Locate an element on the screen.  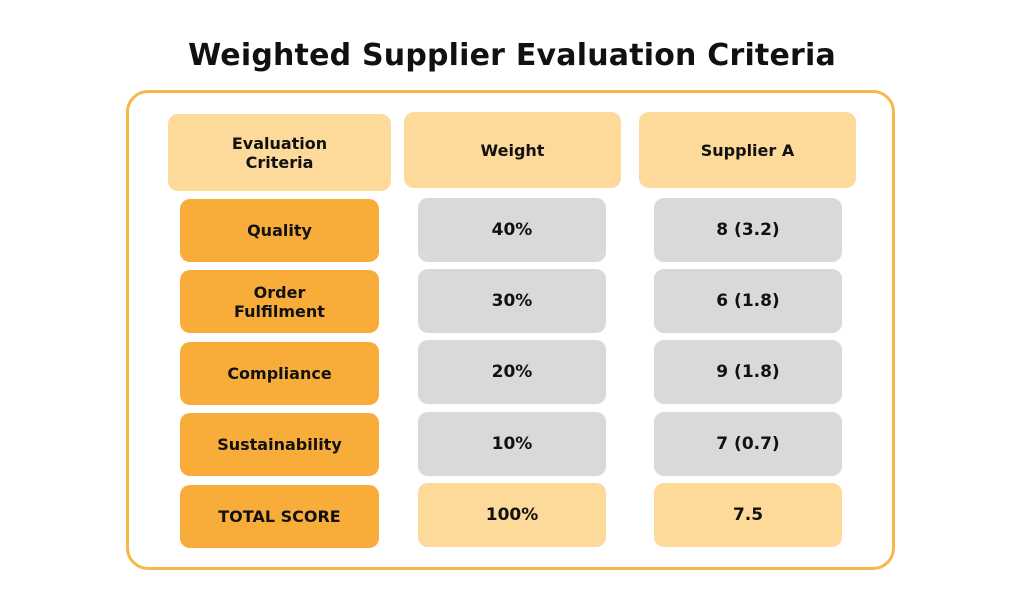
criterion-sustainability: Sustainability is located at coordinates (279, 444).